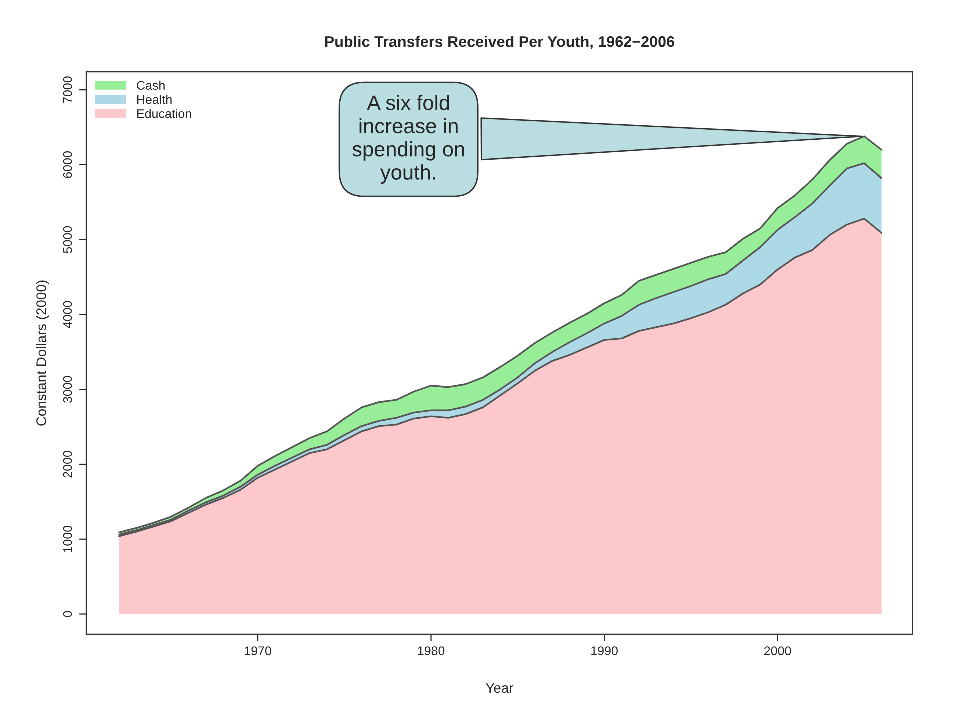  Describe the element at coordinates (165, 113) in the screenshot. I see `legend-label: Education` at that location.